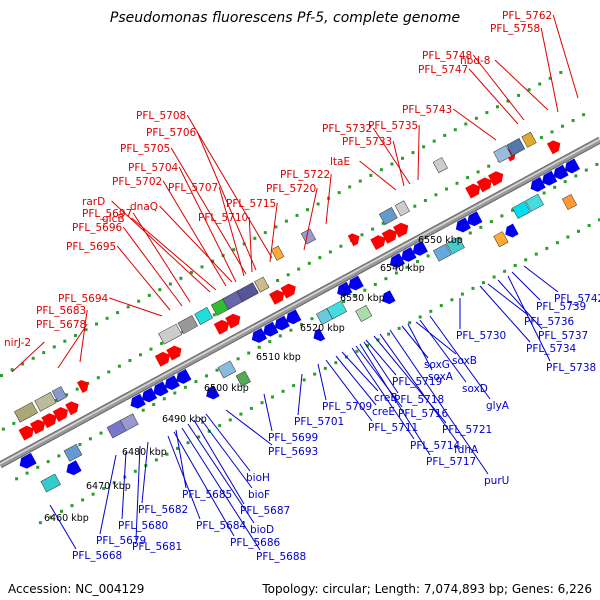 This screenshot has height=600, width=600. What do you see at coordinates (563, 336) in the screenshot?
I see `reverse-gene-label: PFL_5737` at bounding box center [563, 336].